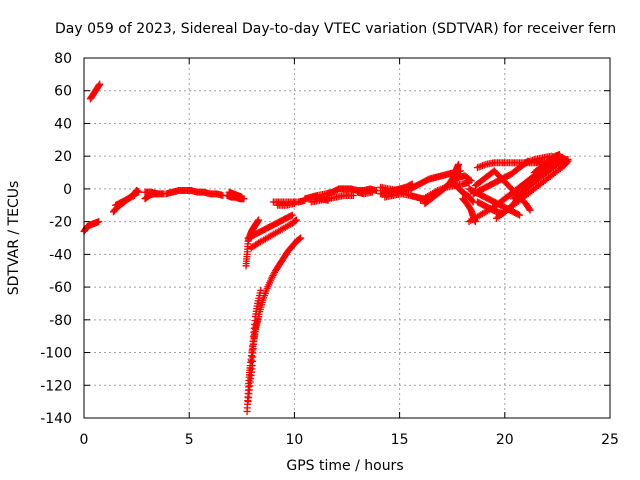  Describe the element at coordinates (84, 440) in the screenshot. I see `x-tick-label: 0` at that location.